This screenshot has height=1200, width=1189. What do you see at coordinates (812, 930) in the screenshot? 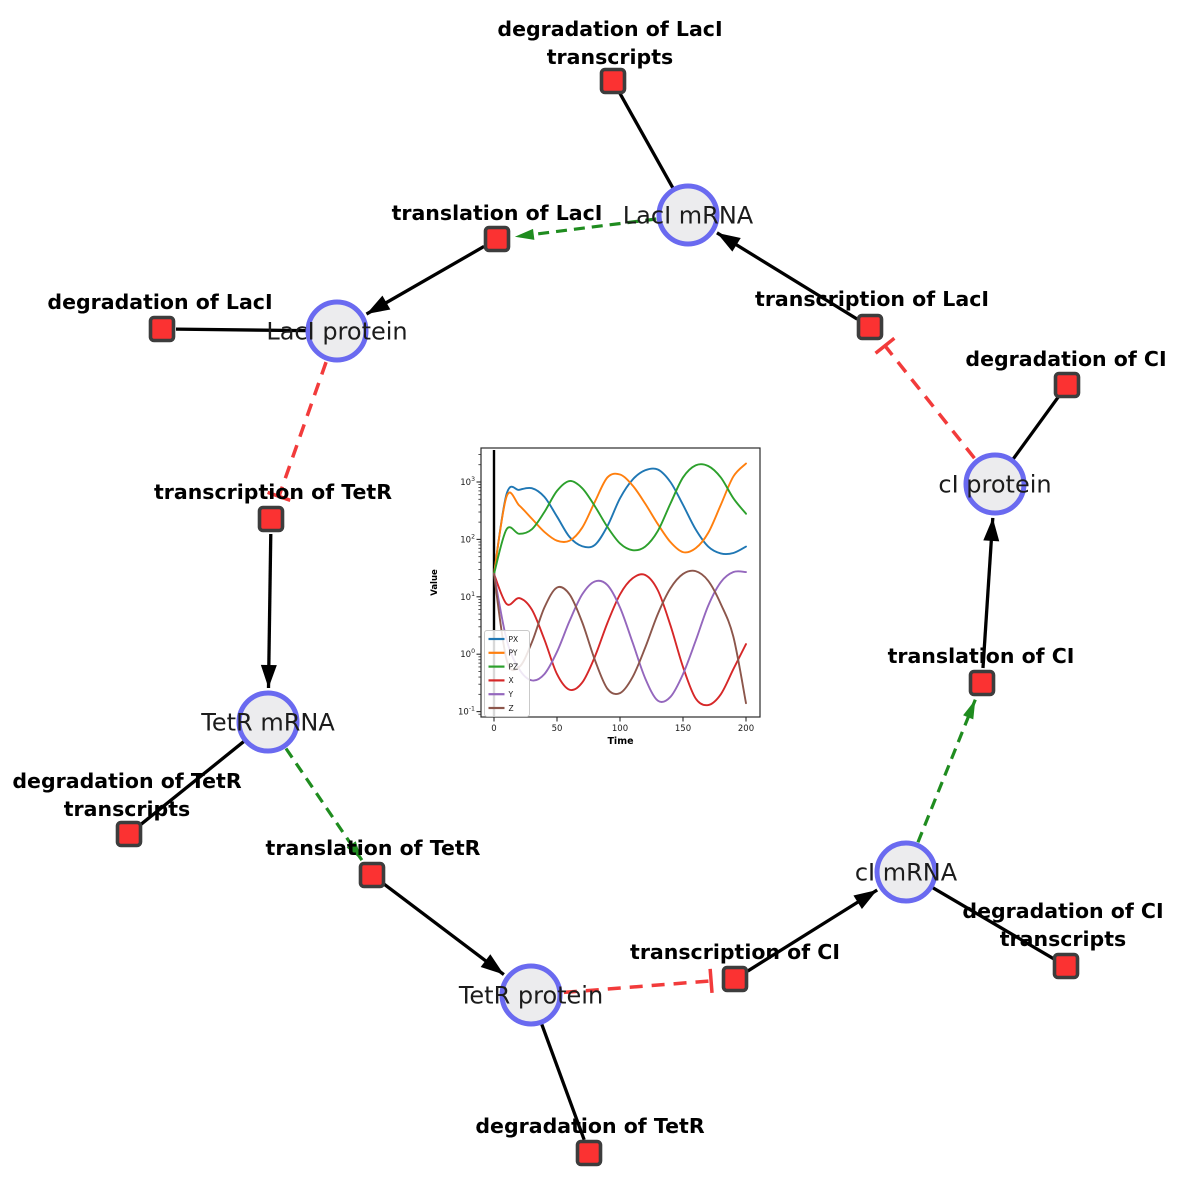
I see `edge-product-txn-ci-ci-mrna` at bounding box center [812, 930].